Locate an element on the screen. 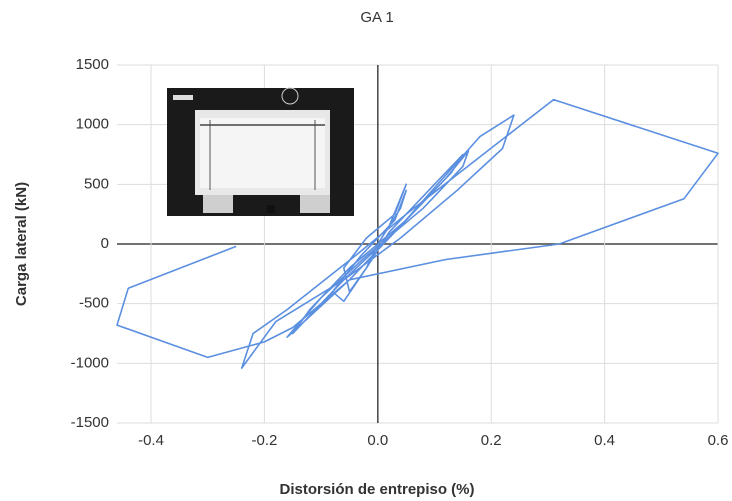 The image size is (732, 501). y-axis-label: Carga lateral (kN) is located at coordinates (21, 244).